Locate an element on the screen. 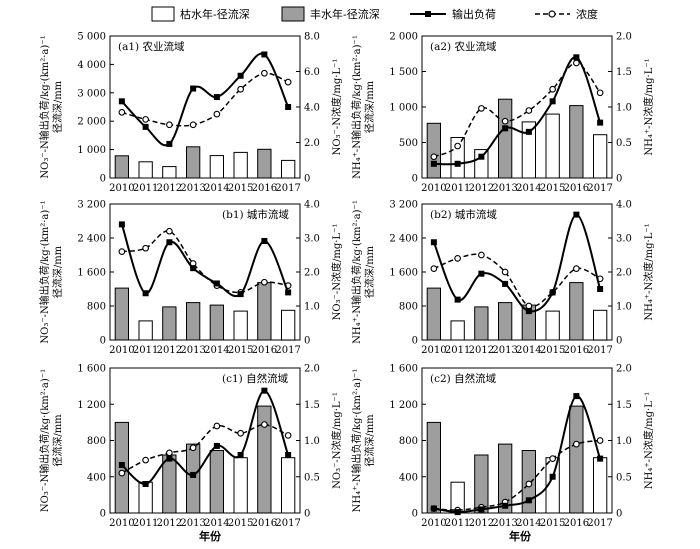  concentration-point-2011 is located at coordinates (457, 146).